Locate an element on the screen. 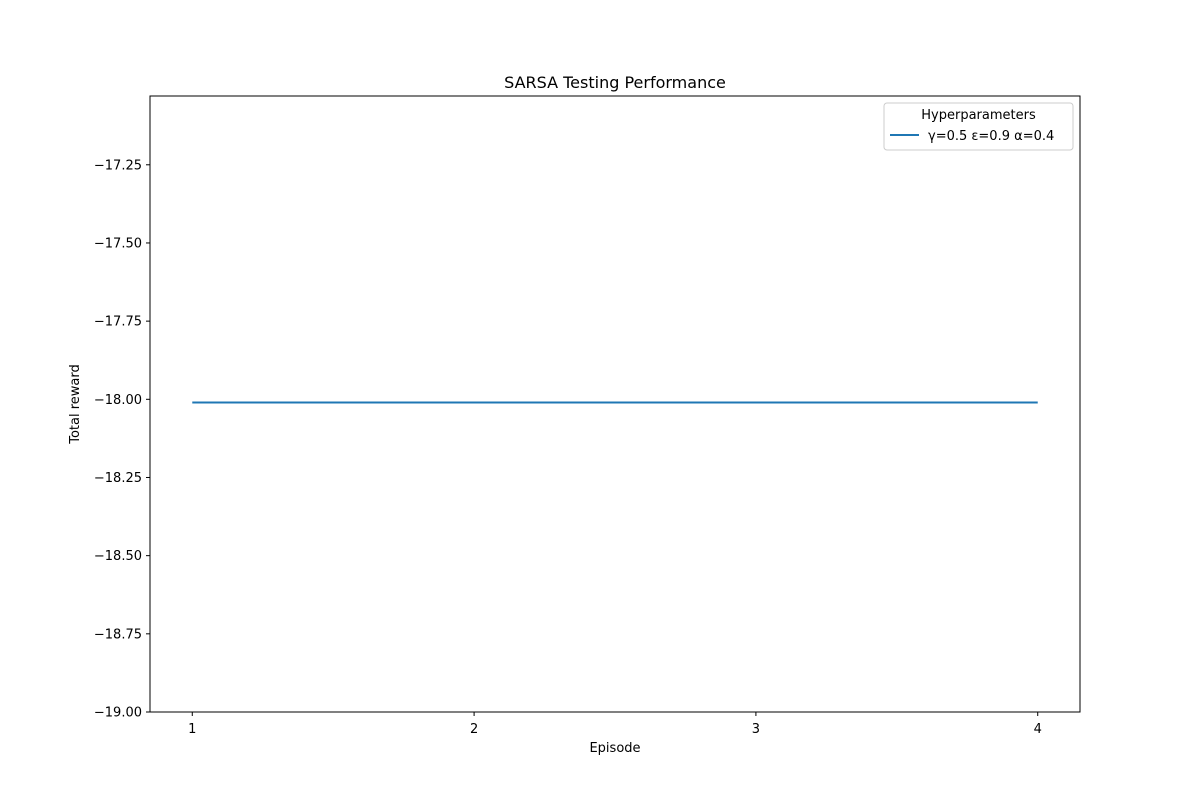 This screenshot has width=1200, height=800. y-tick-label: −17.75 is located at coordinates (118, 322).